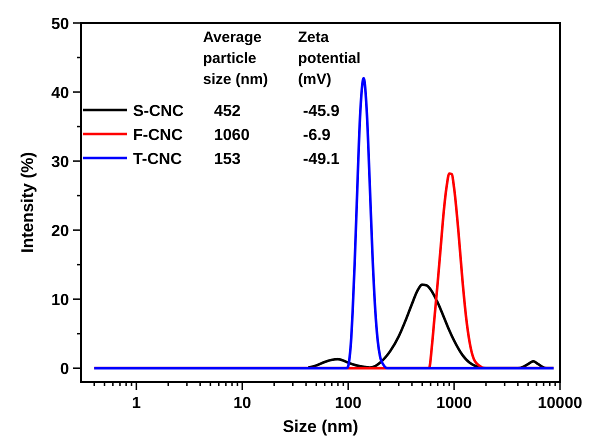 The image size is (593, 437). What do you see at coordinates (60, 301) in the screenshot?
I see `y-tick-label: 10` at bounding box center [60, 301].